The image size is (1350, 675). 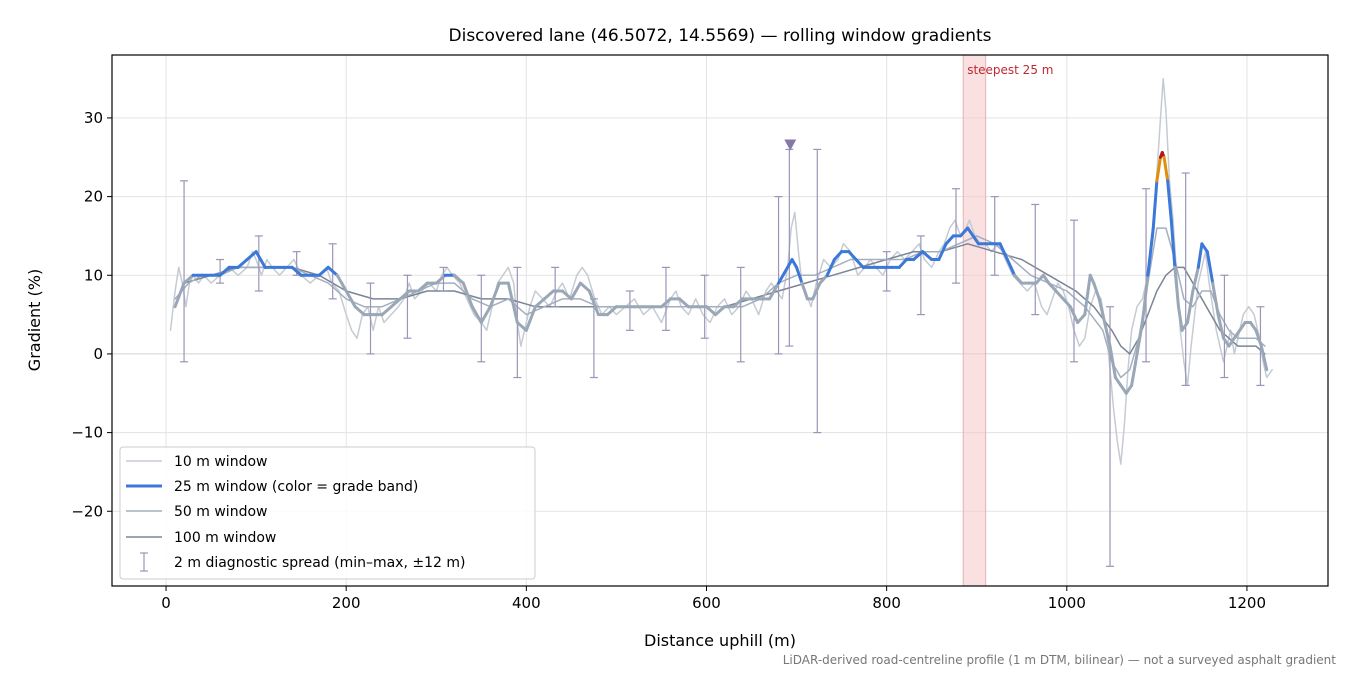 I want to click on legend-swatch-spread, so click(x=144, y=562).